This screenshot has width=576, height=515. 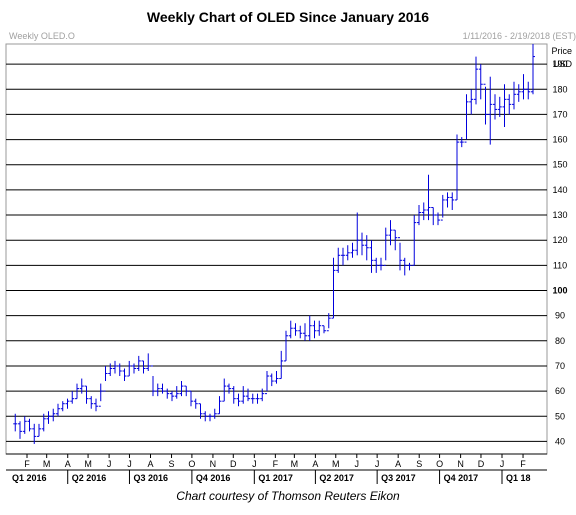 I want to click on y-tick-label: 70, so click(x=560, y=366).